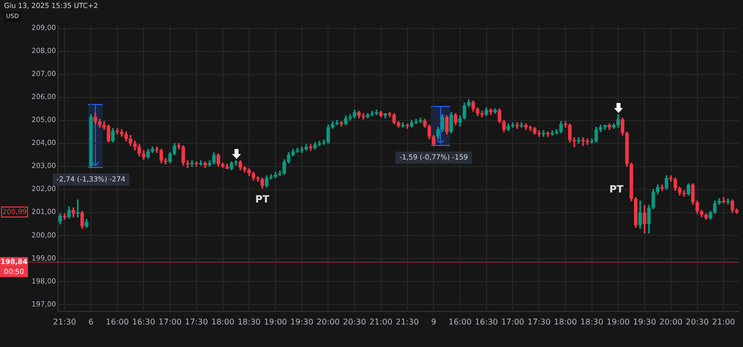  I want to click on x-tick-label: 6, so click(91, 321).